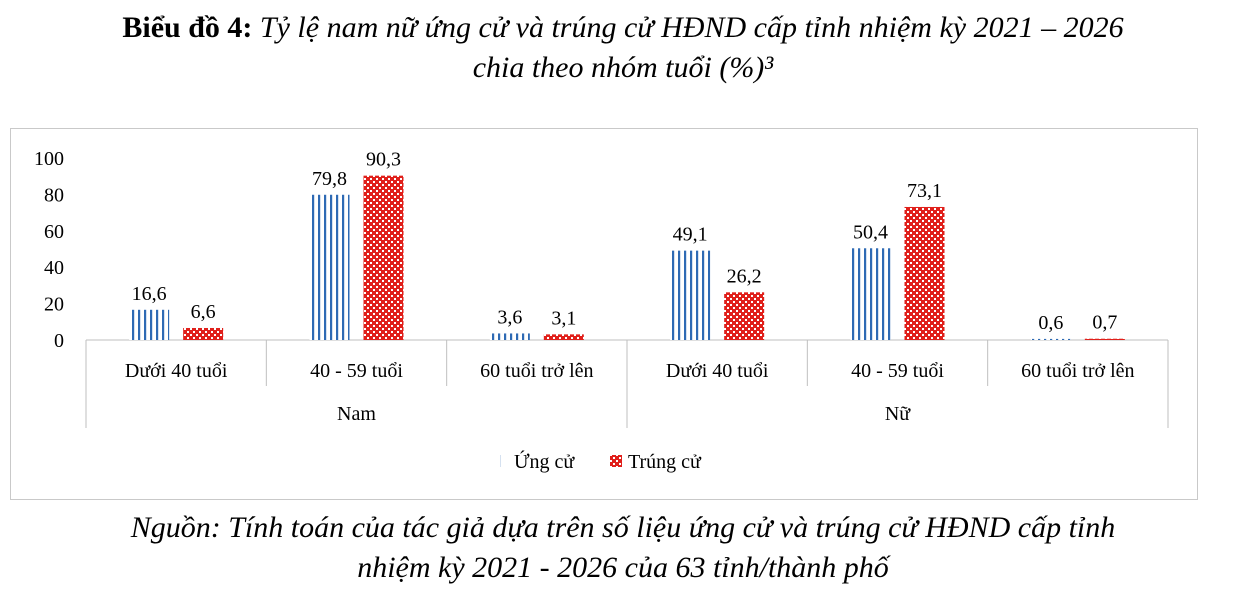 The height and width of the screenshot is (606, 1246). What do you see at coordinates (59, 341) in the screenshot?
I see `y-tick-label: 0` at bounding box center [59, 341].